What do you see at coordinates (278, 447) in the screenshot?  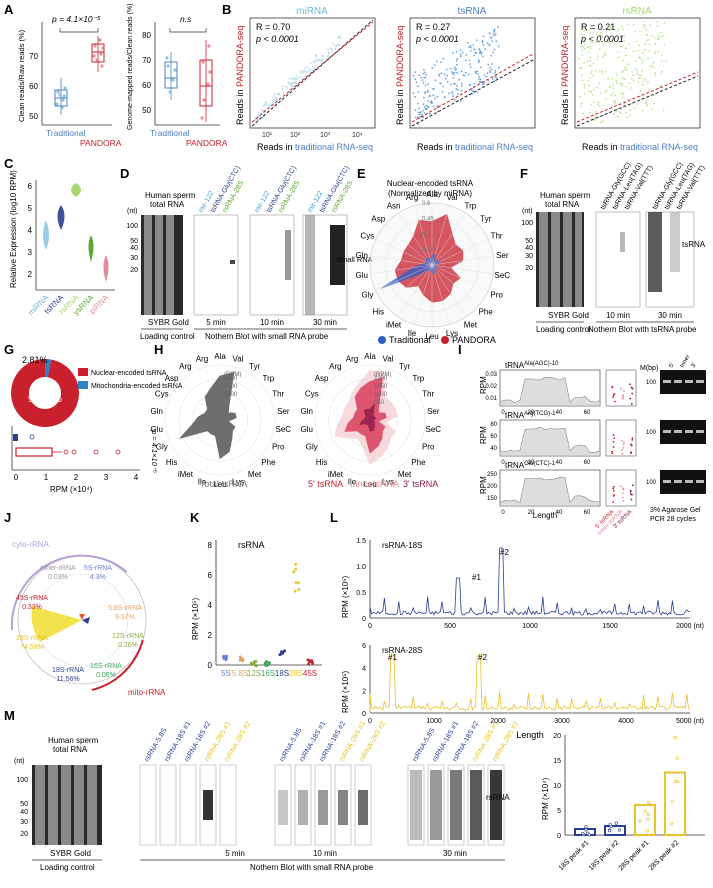 I see `h-axis-label: Pro` at bounding box center [278, 447].